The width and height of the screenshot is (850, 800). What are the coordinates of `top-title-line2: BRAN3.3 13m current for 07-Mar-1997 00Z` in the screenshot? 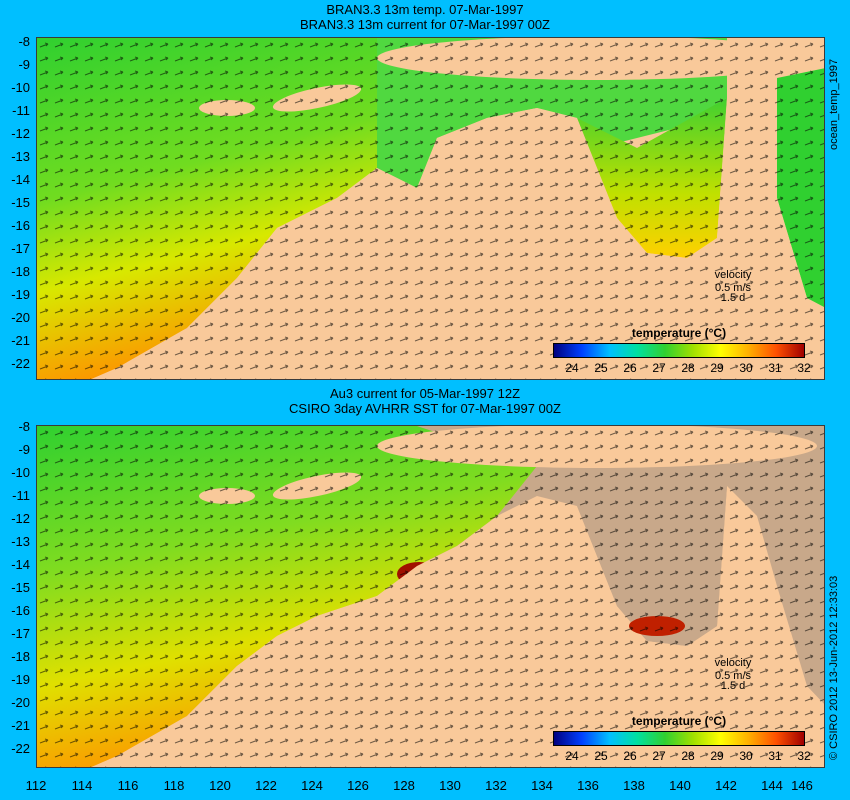 It's located at (425, 24).